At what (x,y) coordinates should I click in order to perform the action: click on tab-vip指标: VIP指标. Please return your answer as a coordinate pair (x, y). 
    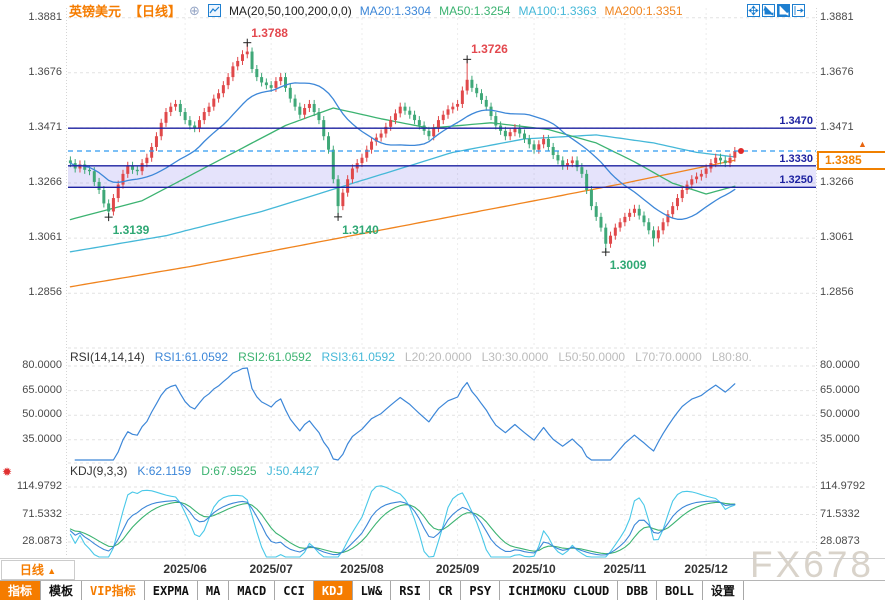
    Looking at the image, I should click on (113, 590).